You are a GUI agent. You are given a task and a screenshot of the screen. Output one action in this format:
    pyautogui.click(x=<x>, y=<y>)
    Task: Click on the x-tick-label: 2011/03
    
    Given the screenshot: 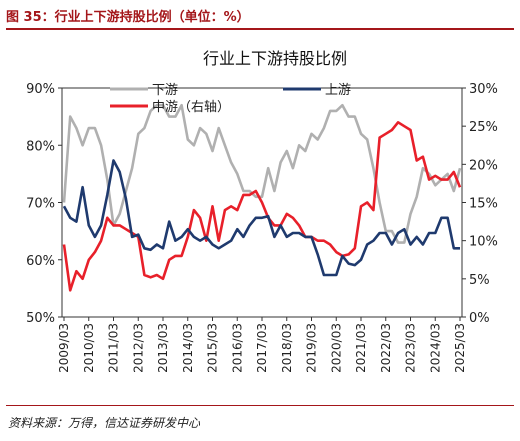 What is the action you would take?
    pyautogui.click(x=114, y=348)
    